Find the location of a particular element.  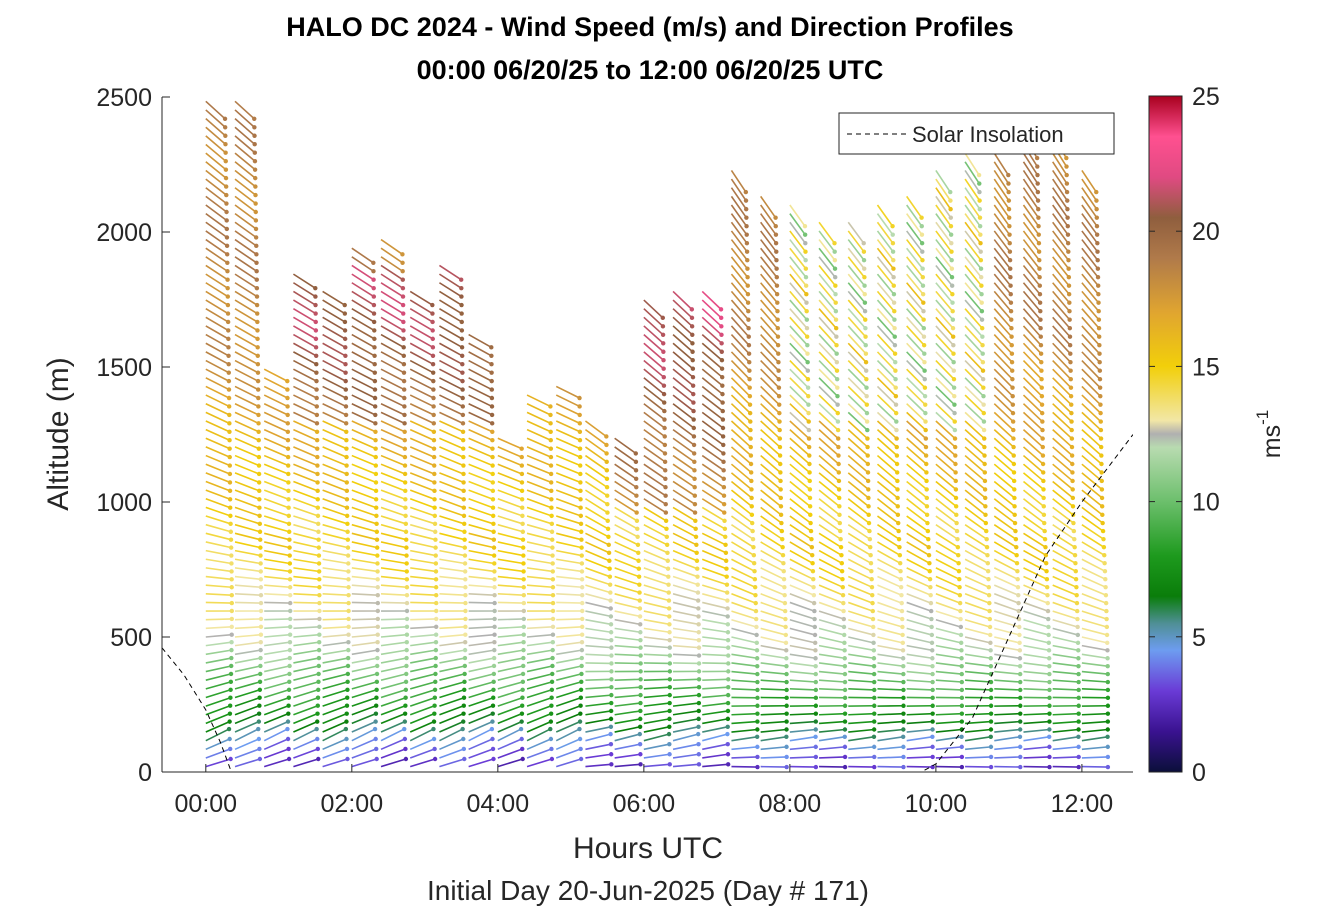

x-tick-label: 08:00 is located at coordinates (790, 804).